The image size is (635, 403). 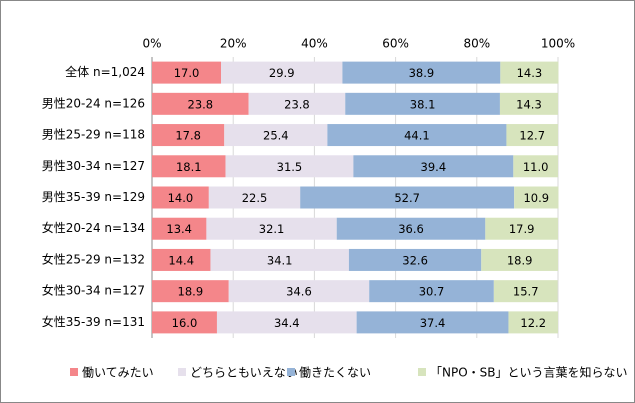 I want to click on value-label: 32.6, so click(x=415, y=260).